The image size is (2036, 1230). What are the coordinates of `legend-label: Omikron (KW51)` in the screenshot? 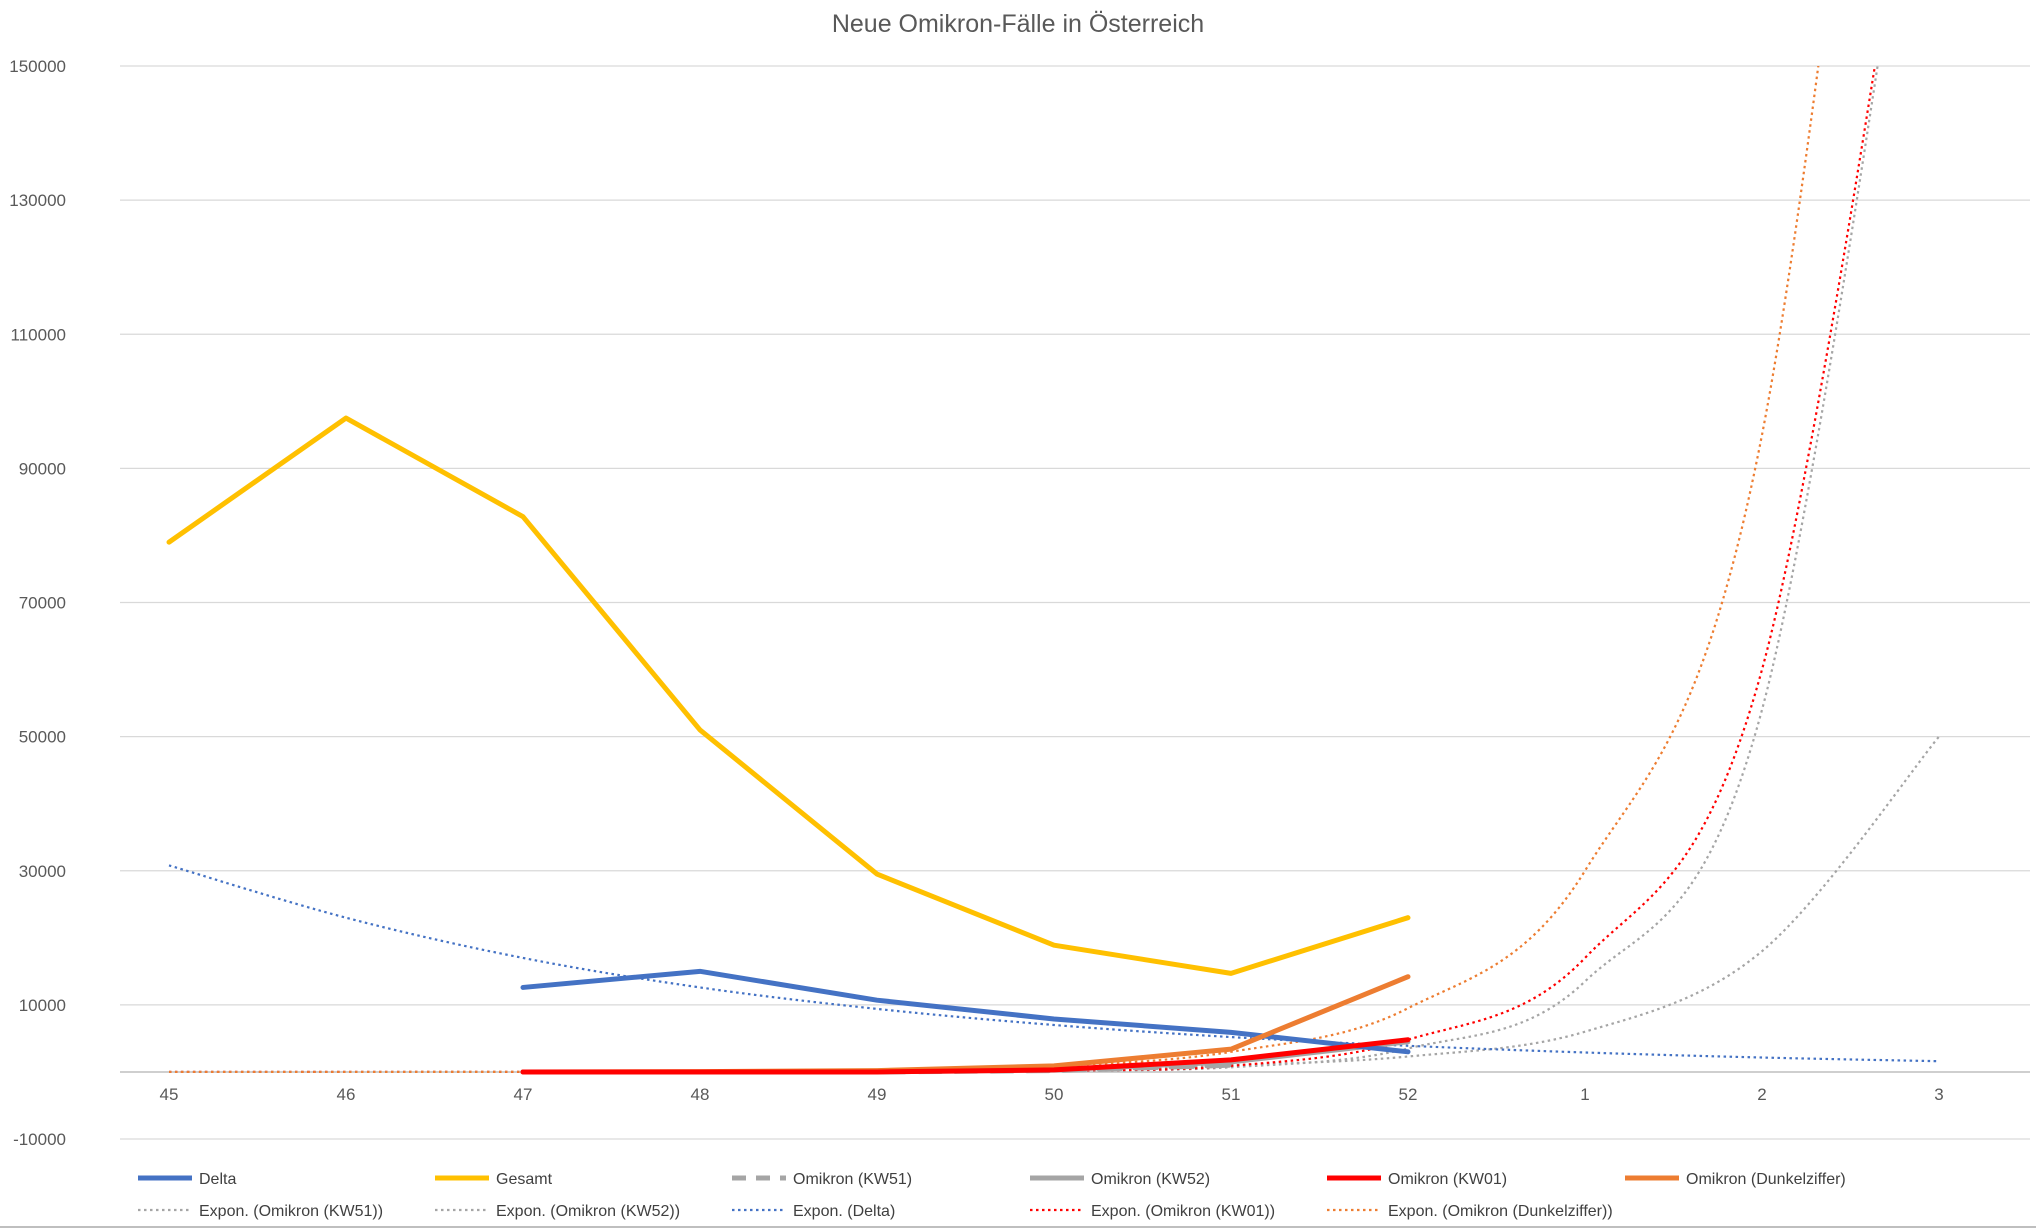 It's located at (852, 1179).